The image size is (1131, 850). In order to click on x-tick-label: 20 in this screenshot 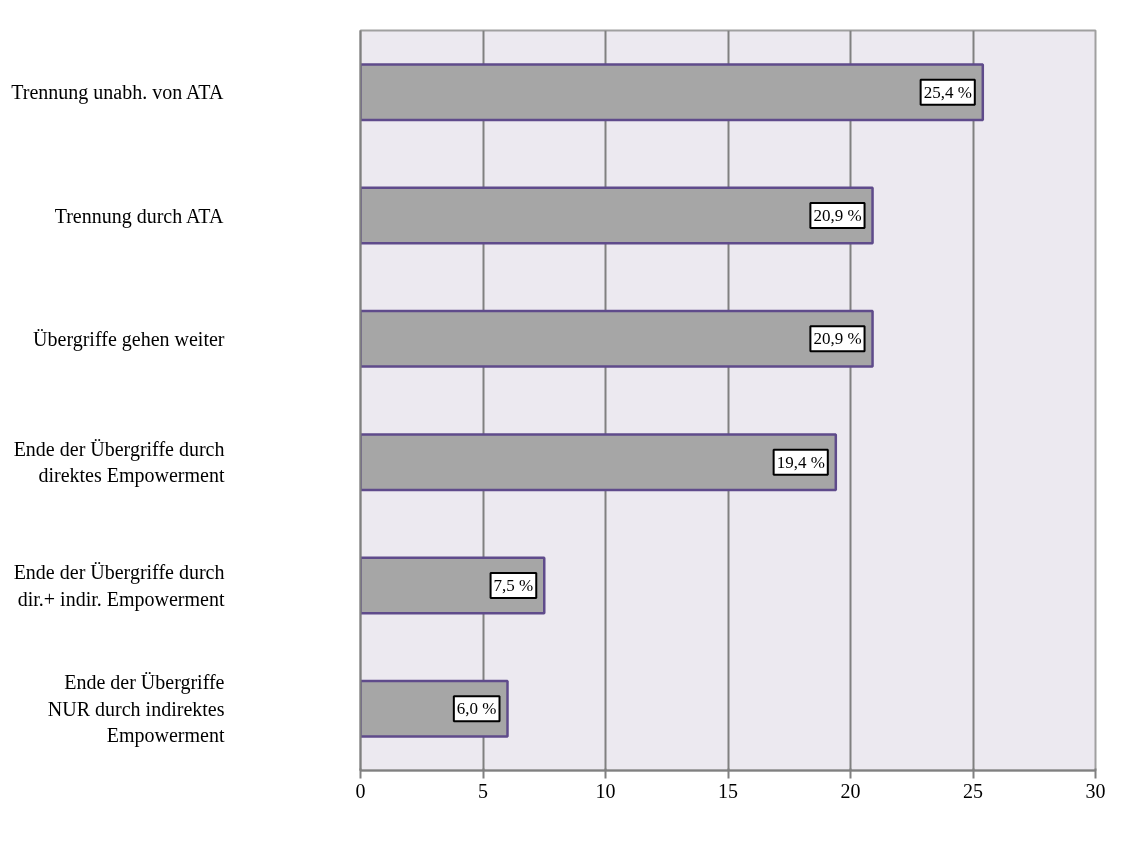, I will do `click(850, 790)`.